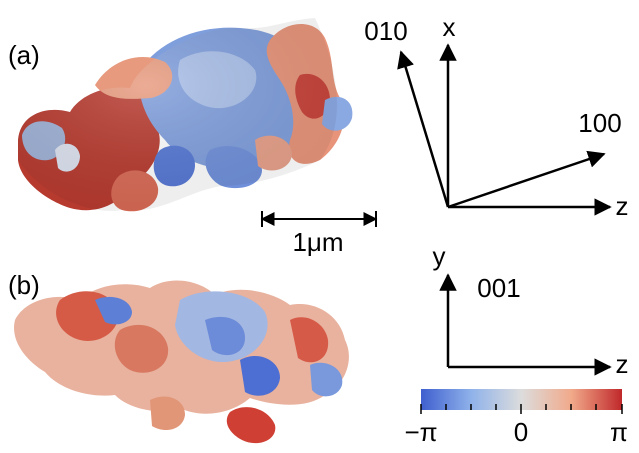  I want to click on axis-x-label: x, so click(449, 27).